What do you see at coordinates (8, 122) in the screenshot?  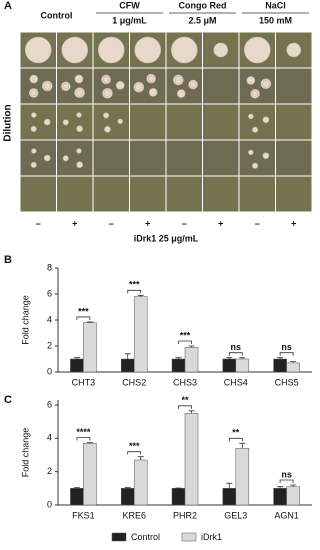 I see `row-label: Dilution` at bounding box center [8, 122].